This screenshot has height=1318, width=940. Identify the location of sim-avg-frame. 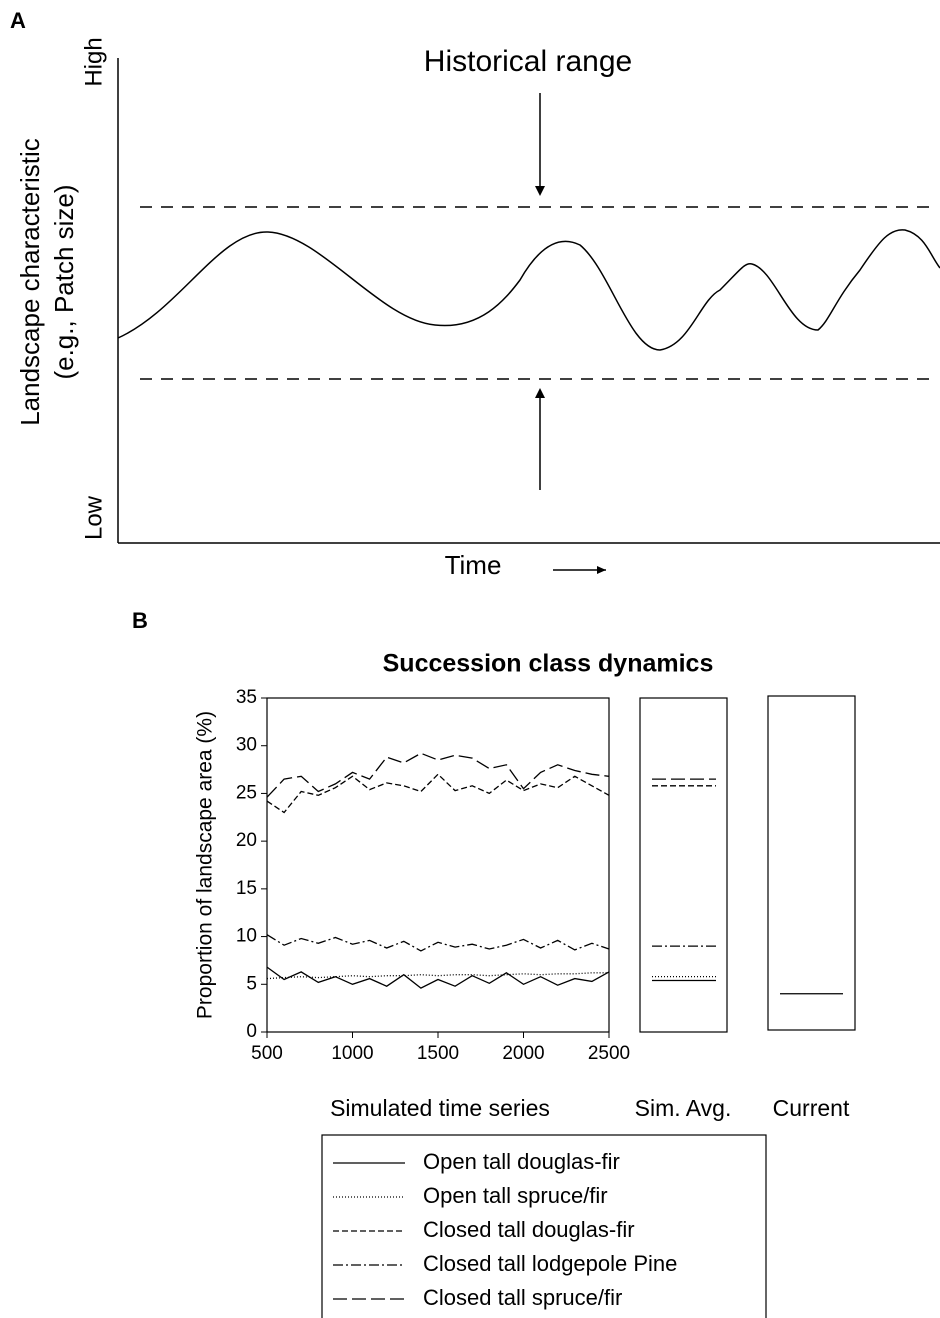
(683, 865).